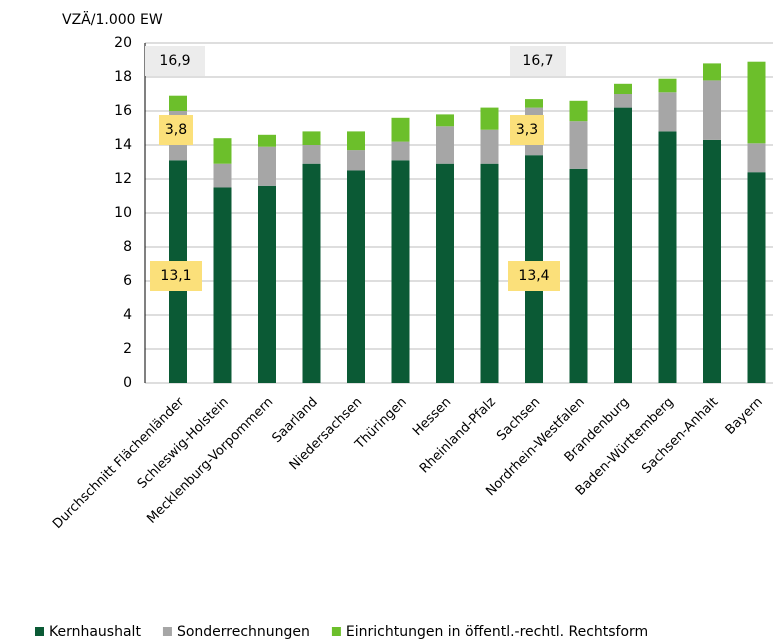 The image size is (773, 644). I want to click on y-axis-label: VZÄ/1.000 EW, so click(112, 19).